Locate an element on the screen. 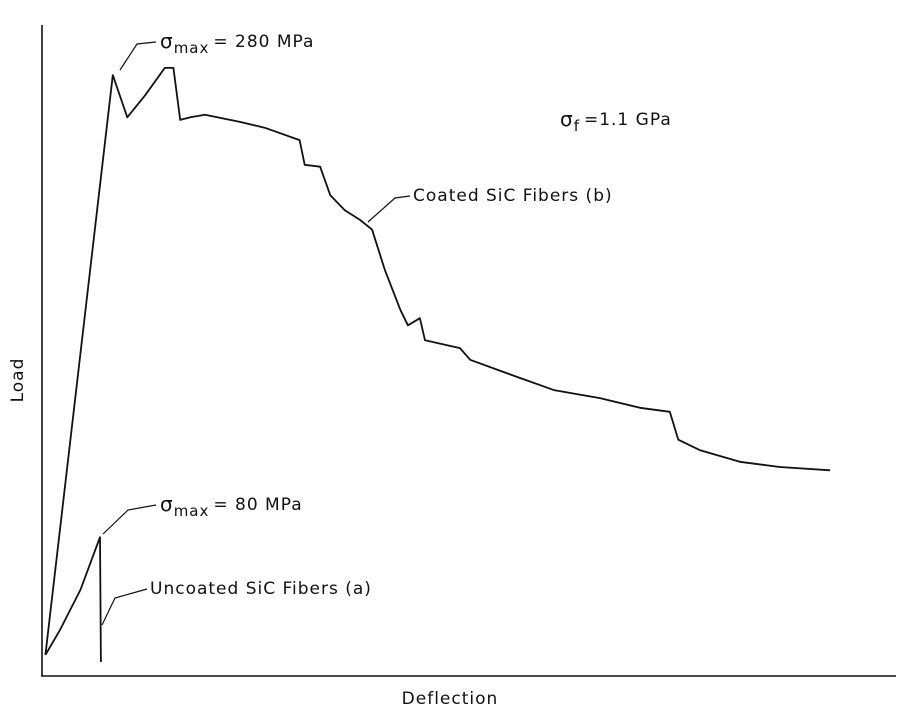 The width and height of the screenshot is (902, 710). annotation: σmax = 80 MPa is located at coordinates (231, 506).